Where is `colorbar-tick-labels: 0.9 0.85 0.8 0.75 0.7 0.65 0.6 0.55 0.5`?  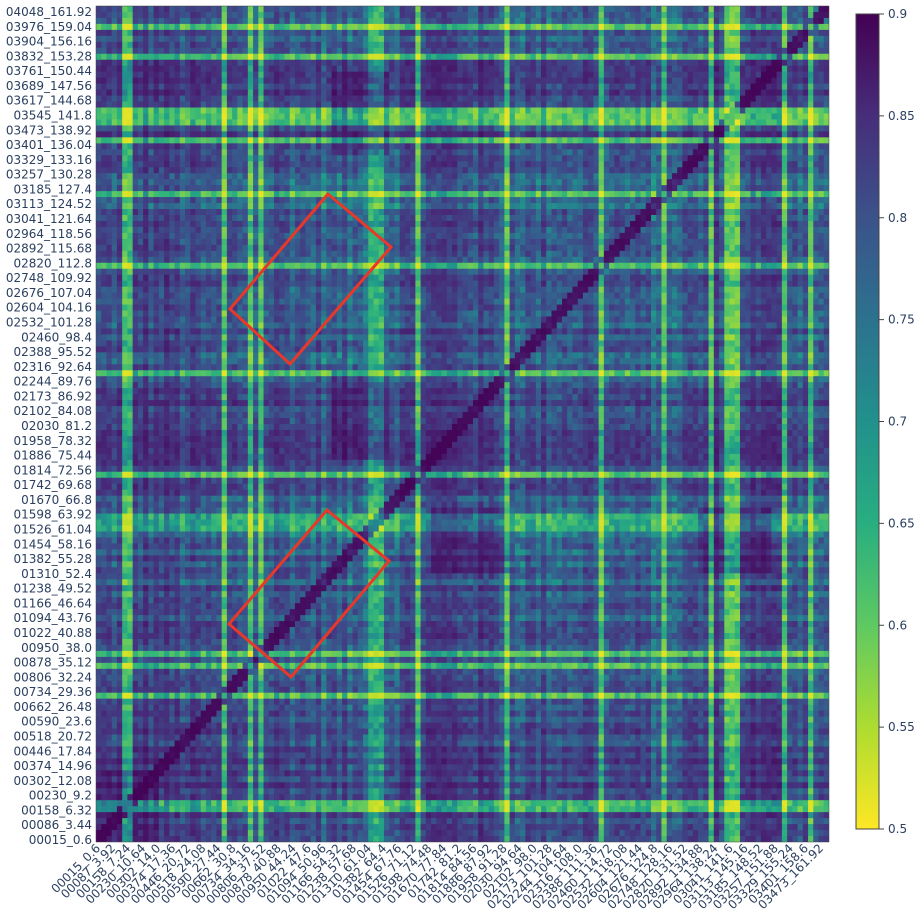
colorbar-tick-labels: 0.9 0.85 0.8 0.75 0.7 0.65 0.6 0.55 0.5 is located at coordinates (897, 421).